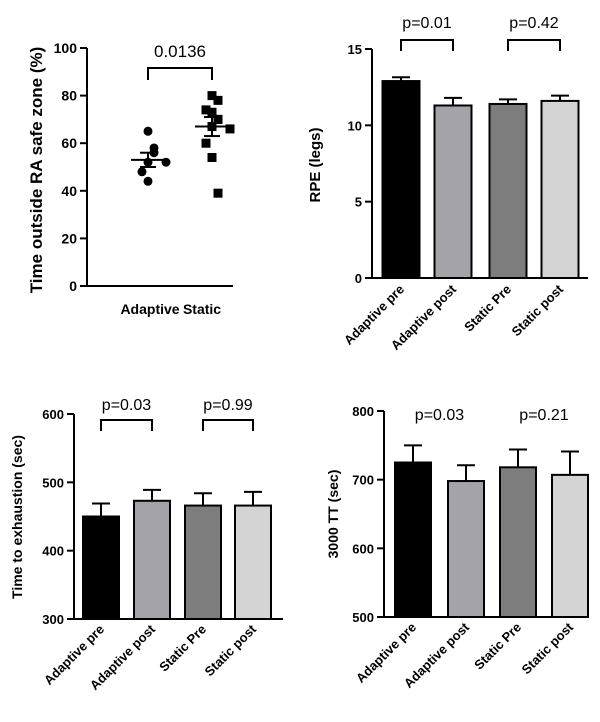 The height and width of the screenshot is (722, 600). I want to click on y-tick-label: 20, so click(69, 238).